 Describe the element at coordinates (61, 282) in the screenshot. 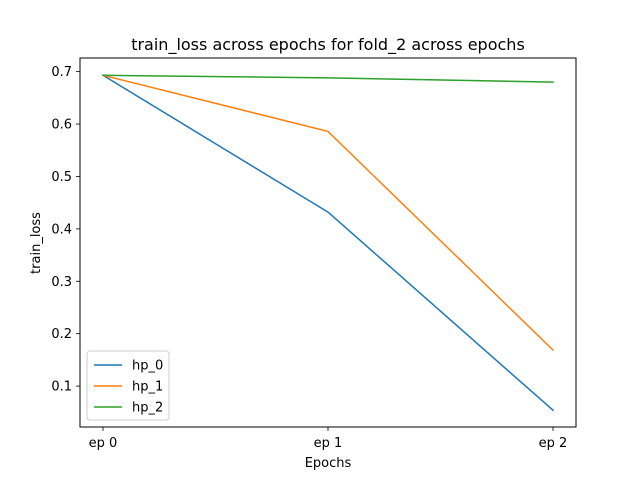

I see `y-tick-label: 0.3` at that location.